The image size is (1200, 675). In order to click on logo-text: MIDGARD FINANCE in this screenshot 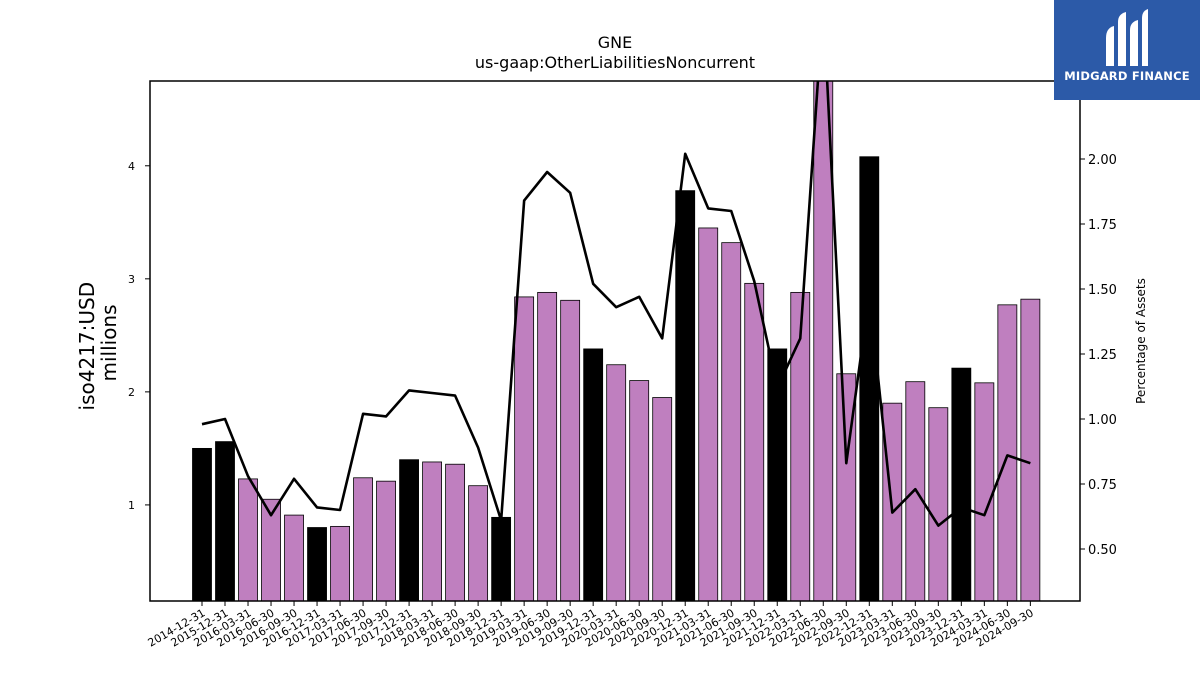, I will do `click(1127, 76)`.